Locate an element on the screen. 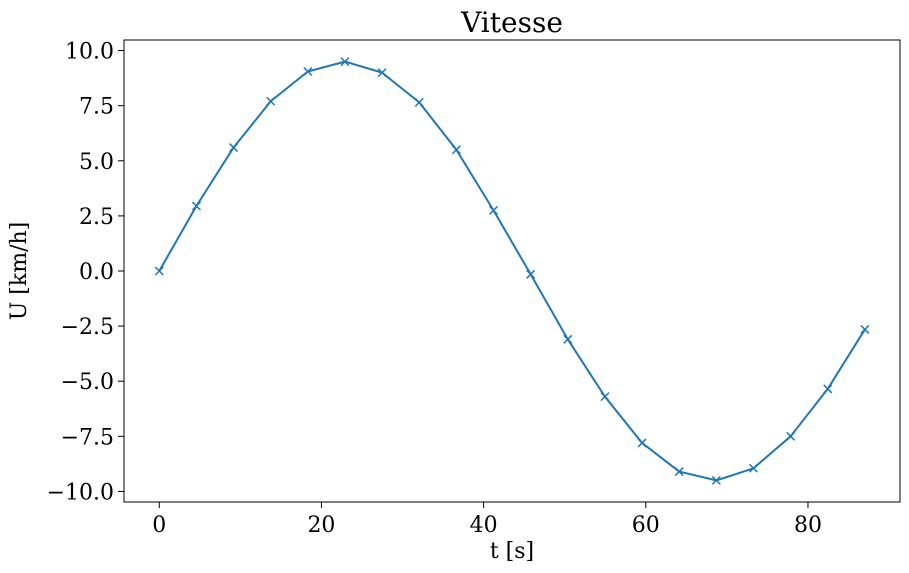  y-tick-label: −2.5 is located at coordinates (87, 327).